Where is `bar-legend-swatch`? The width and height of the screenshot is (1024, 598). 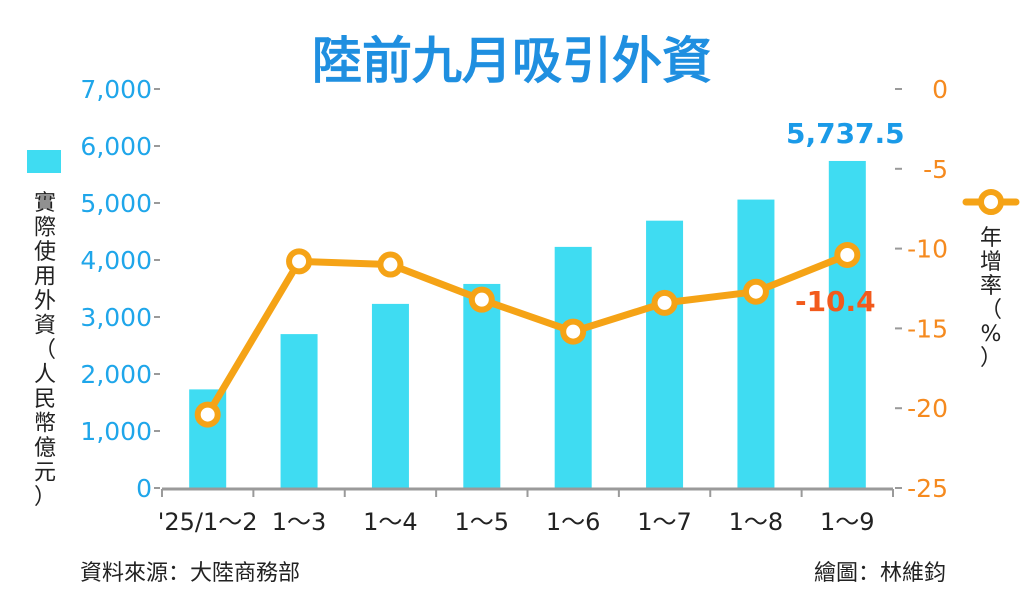
bar-legend-swatch is located at coordinates (44, 161).